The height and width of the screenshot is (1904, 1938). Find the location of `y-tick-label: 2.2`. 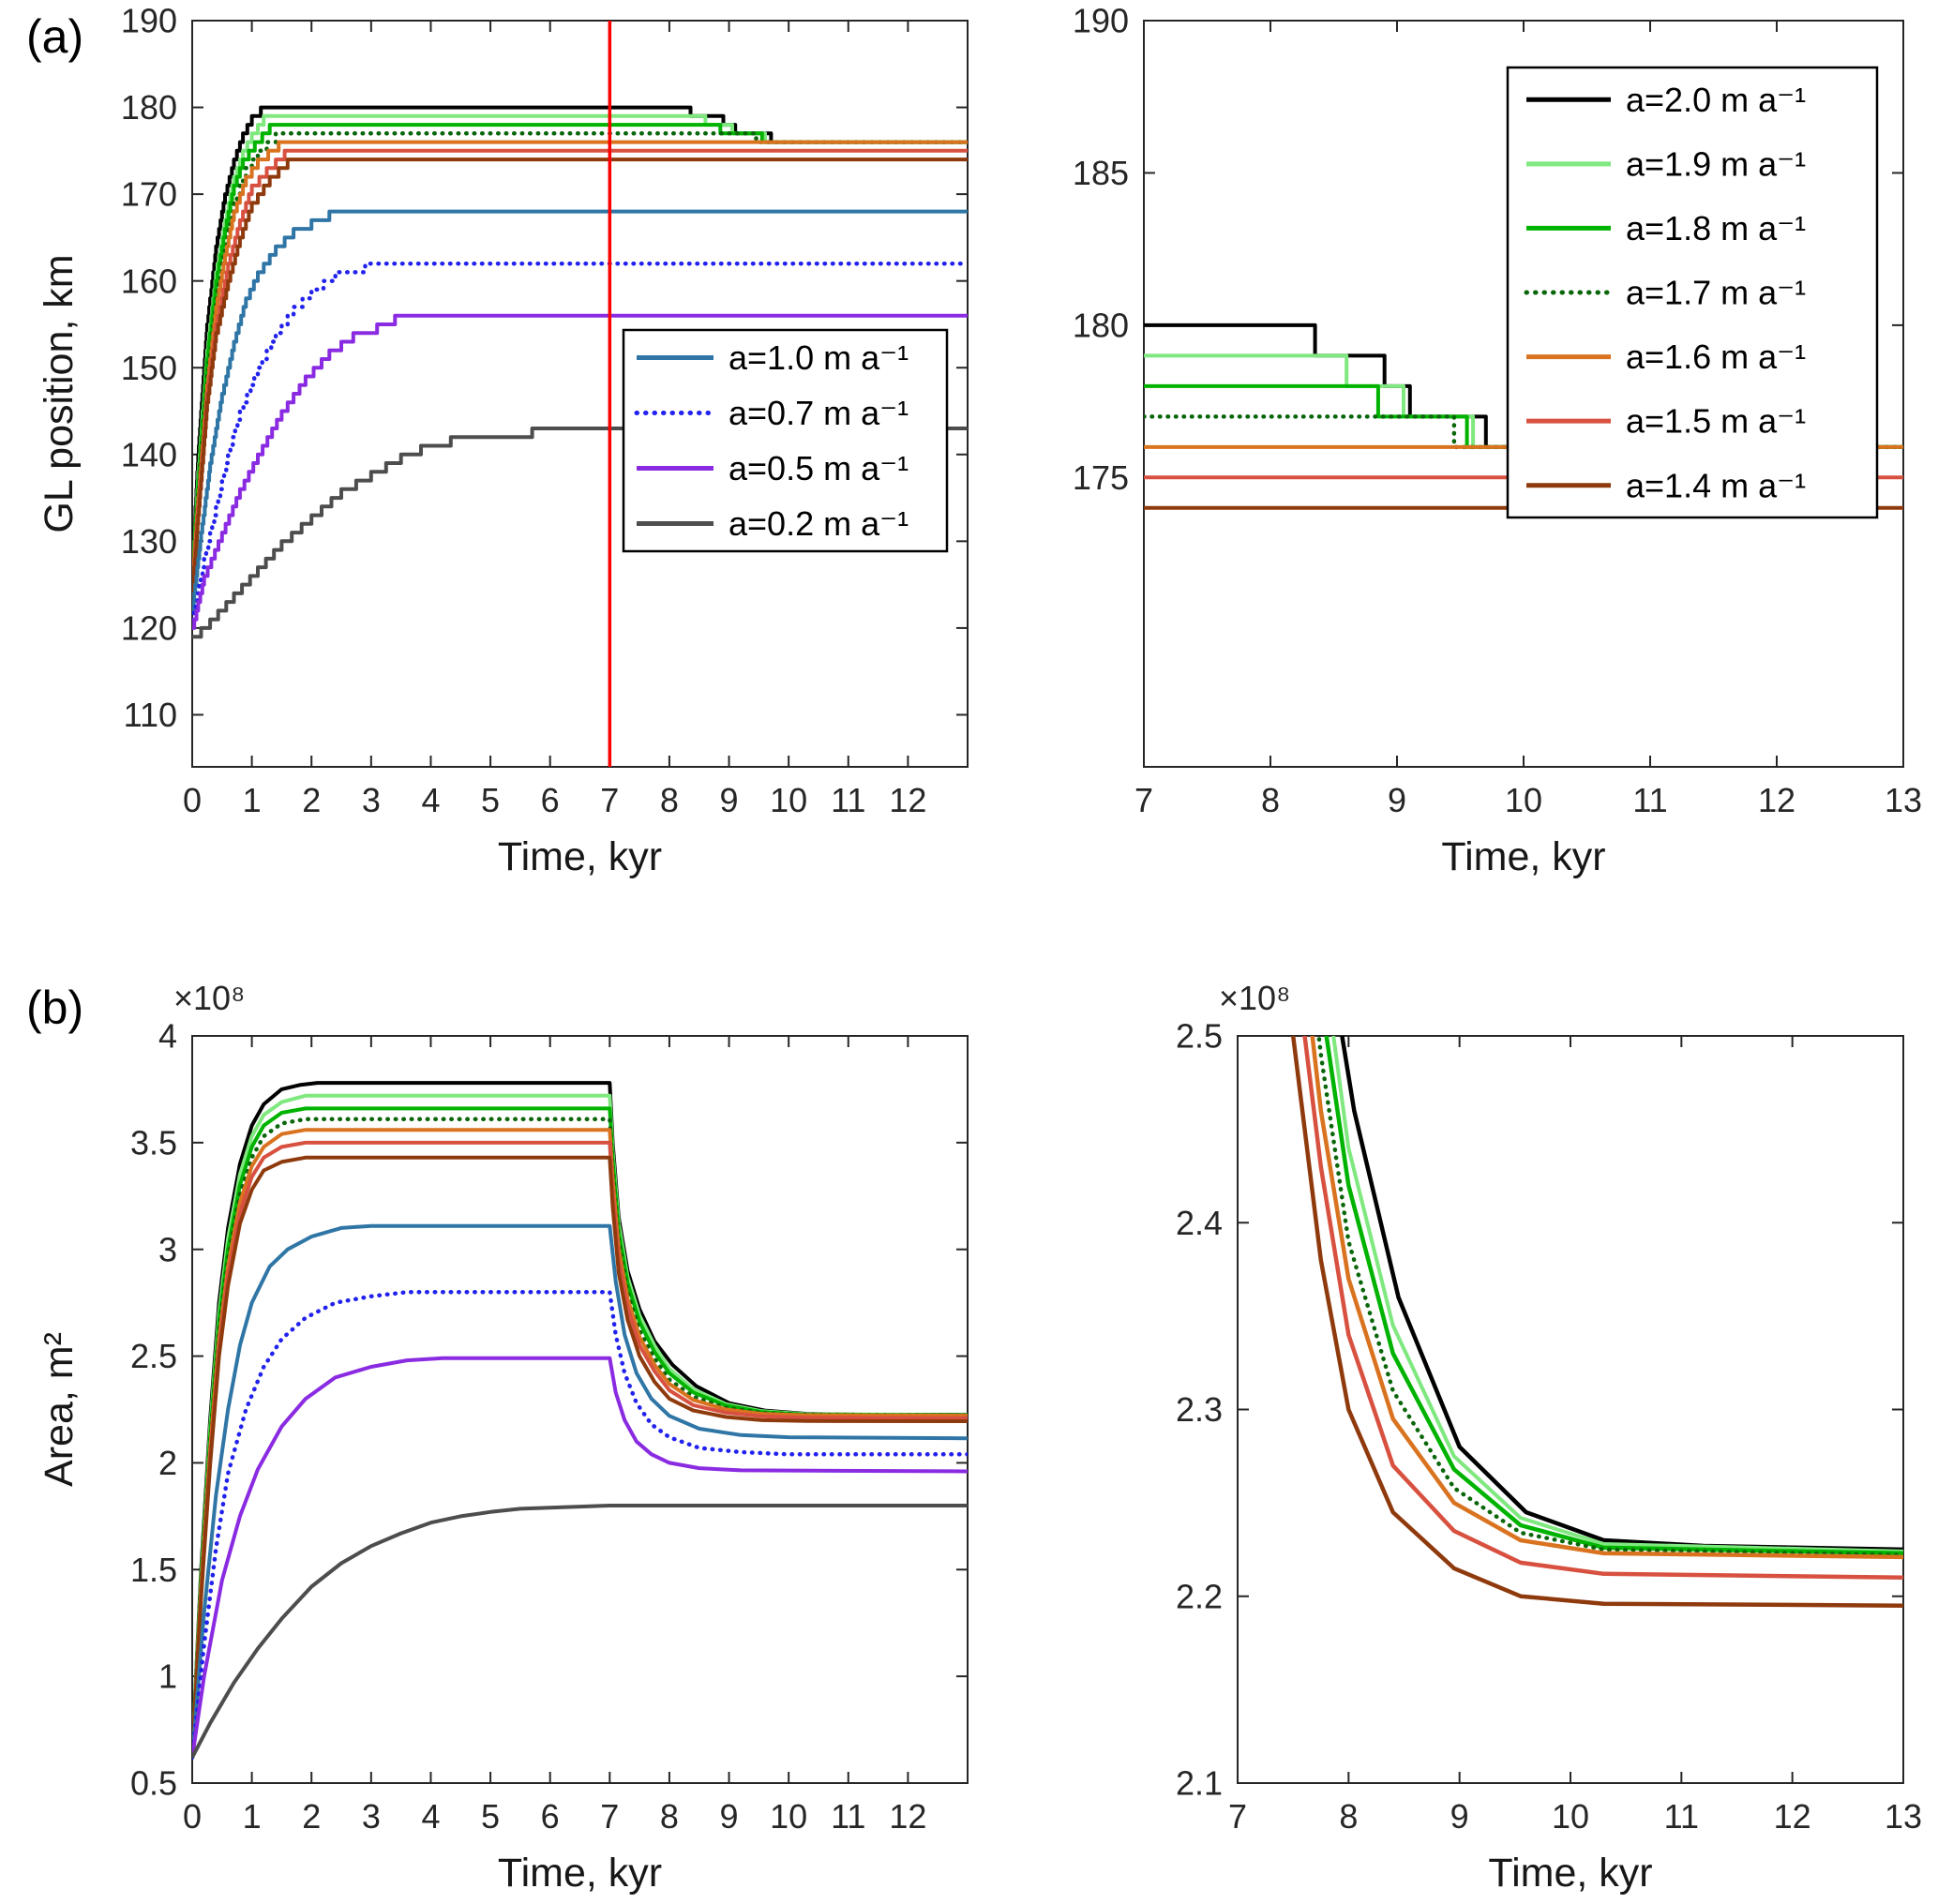

y-tick-label: 2.2 is located at coordinates (1200, 1596).